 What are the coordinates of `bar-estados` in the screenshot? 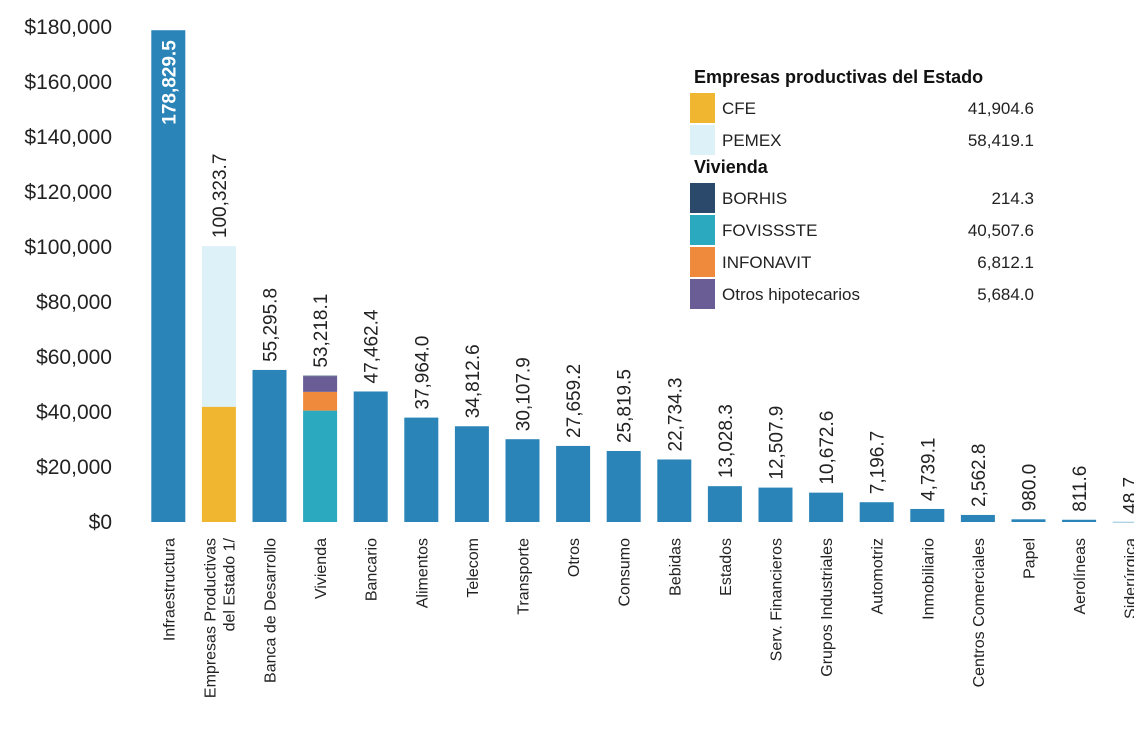 It's located at (724, 504).